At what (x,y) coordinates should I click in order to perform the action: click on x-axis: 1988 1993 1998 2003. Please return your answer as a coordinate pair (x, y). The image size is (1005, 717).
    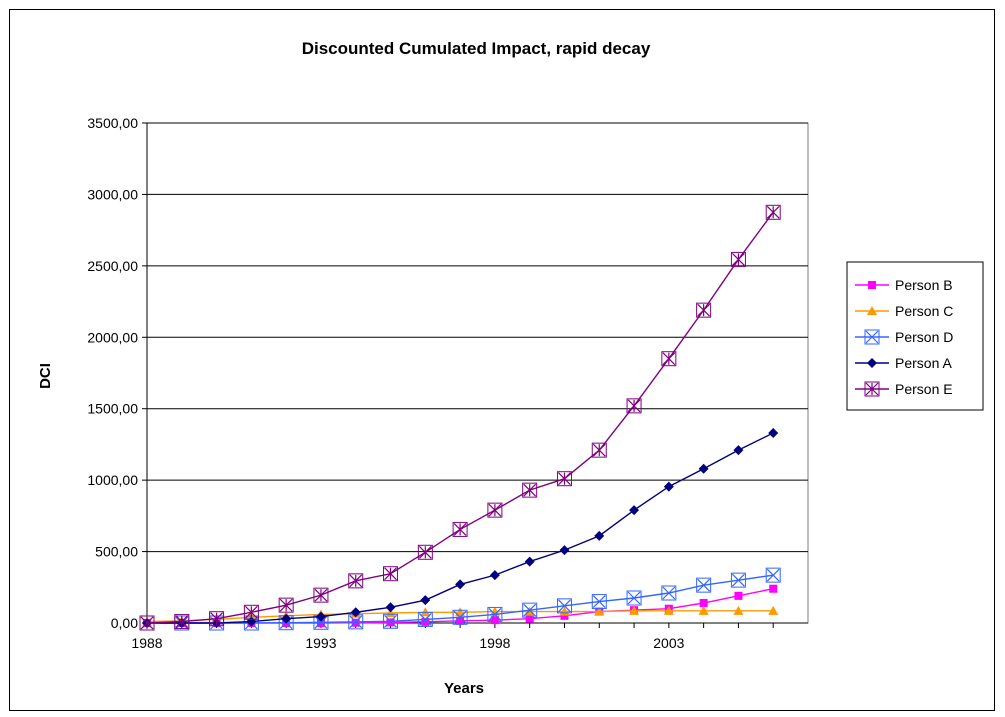
    Looking at the image, I should click on (469, 636).